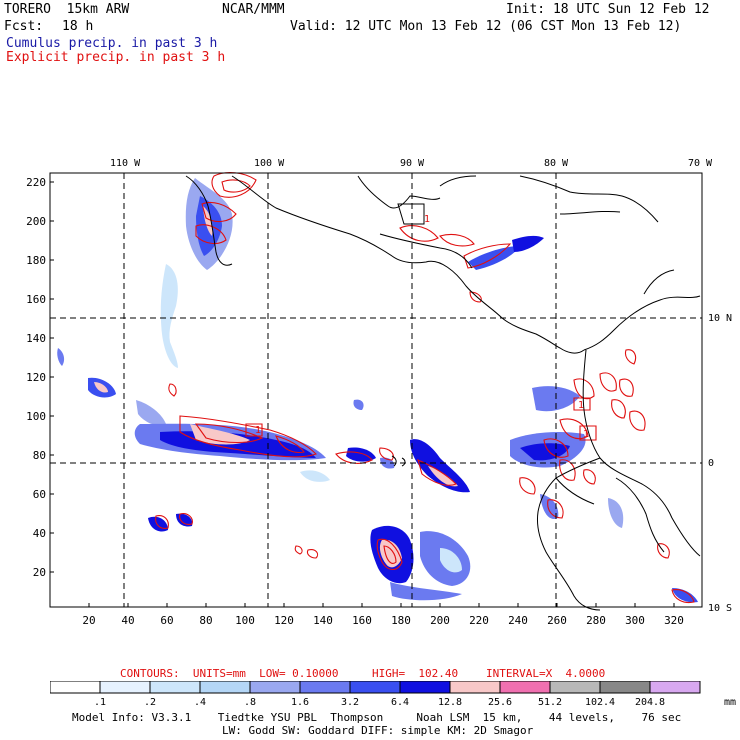 The height and width of the screenshot is (740, 740). Describe the element at coordinates (518, 620) in the screenshot. I see `x-tick-label: 240` at that location.